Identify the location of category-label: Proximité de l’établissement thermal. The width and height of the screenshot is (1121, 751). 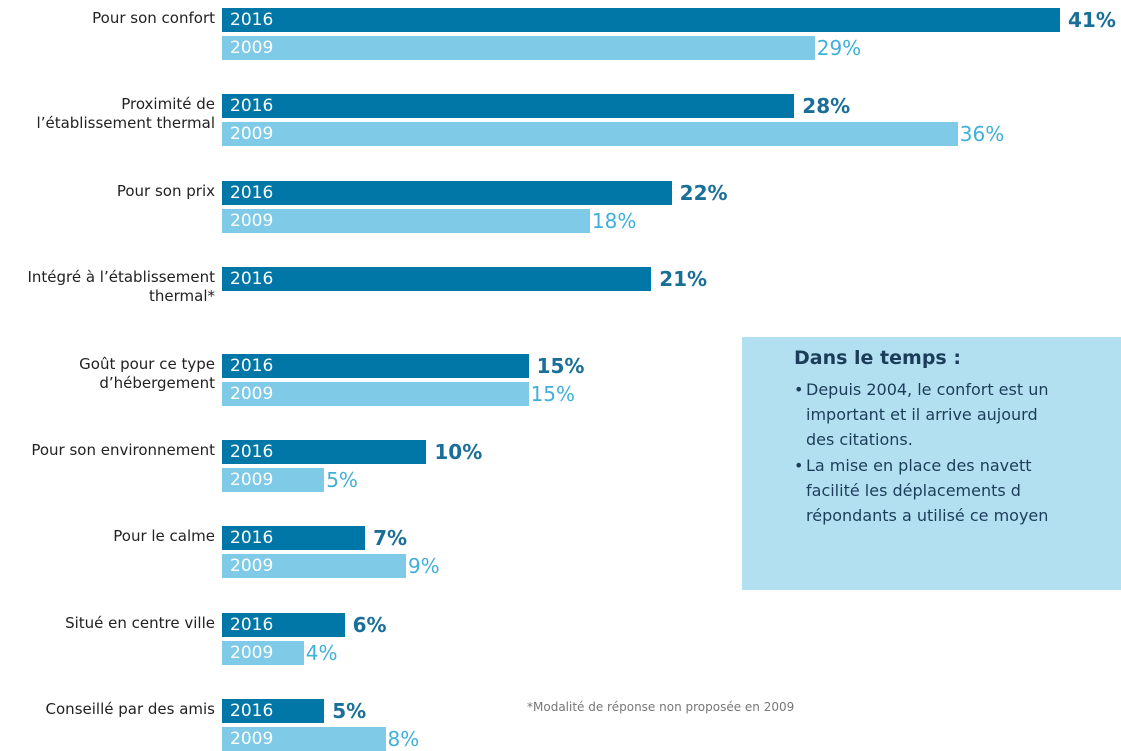
(125, 114).